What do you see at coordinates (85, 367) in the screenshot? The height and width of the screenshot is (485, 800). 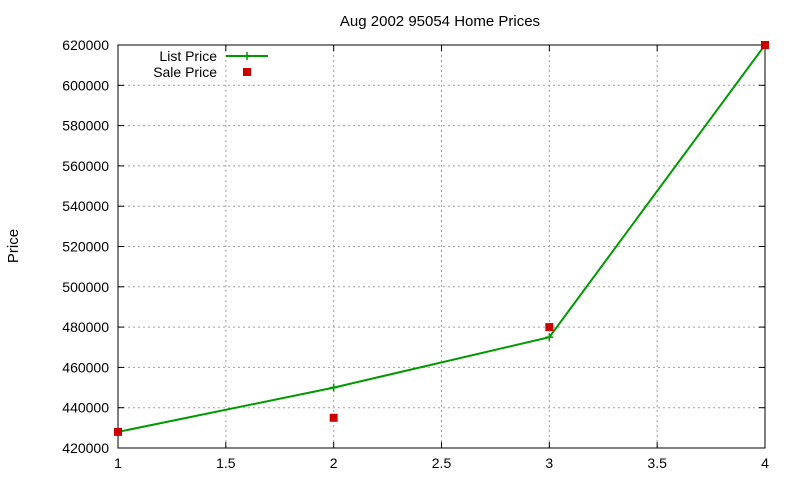 I see `y-tick-label: 460000` at bounding box center [85, 367].